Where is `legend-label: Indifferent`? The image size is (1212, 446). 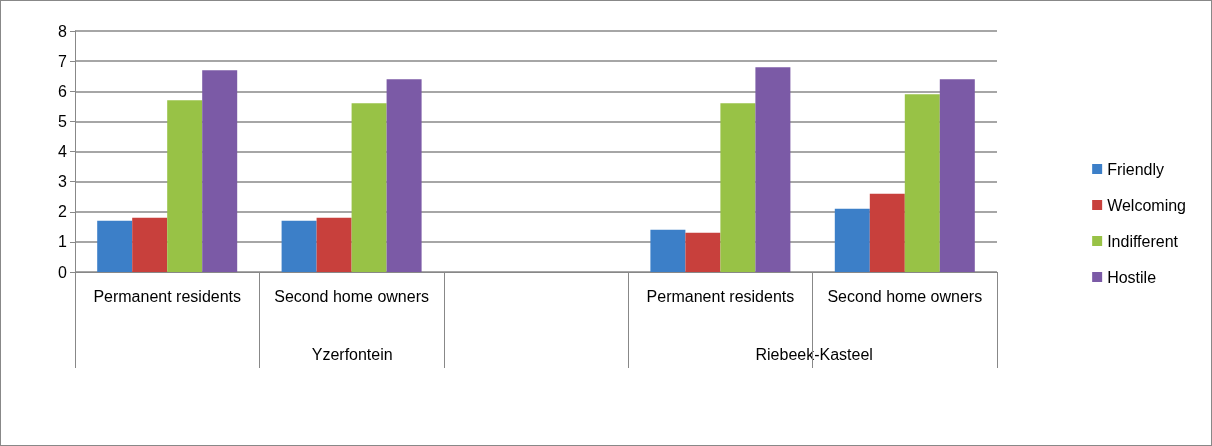 legend-label: Indifferent is located at coordinates (1143, 241).